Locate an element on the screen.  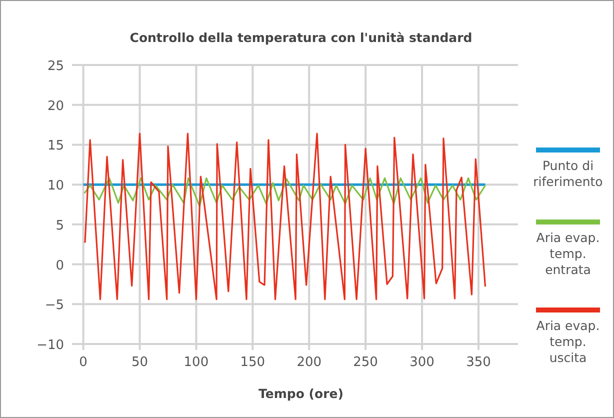
text: Punto di riferimento is located at coordinates (568, 173).